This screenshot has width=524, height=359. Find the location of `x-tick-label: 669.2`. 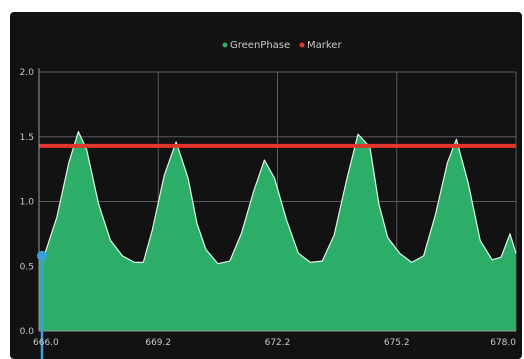

x-tick-label: 669.2 is located at coordinates (158, 343).